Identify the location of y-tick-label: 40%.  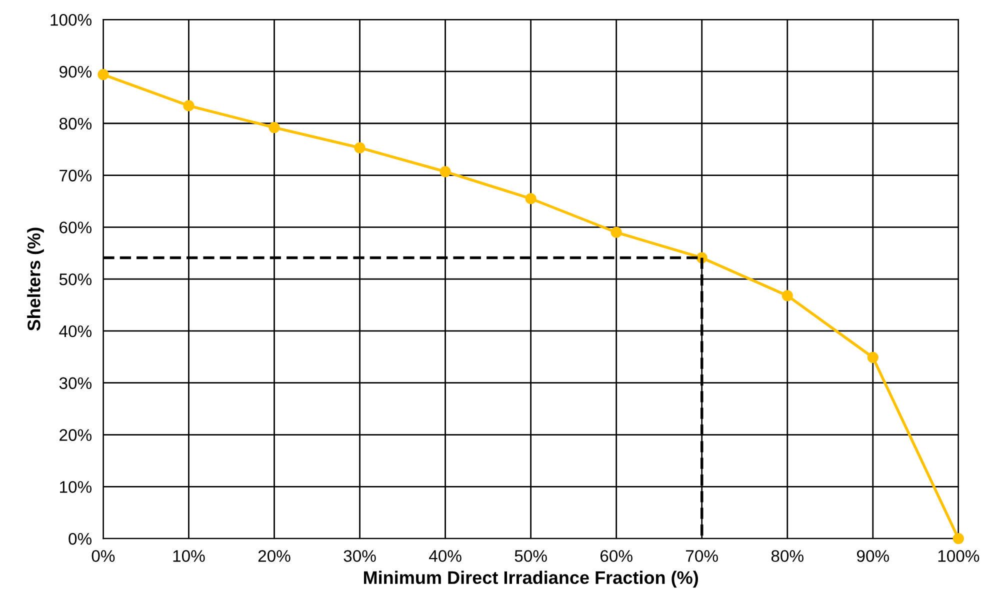
(75, 331).